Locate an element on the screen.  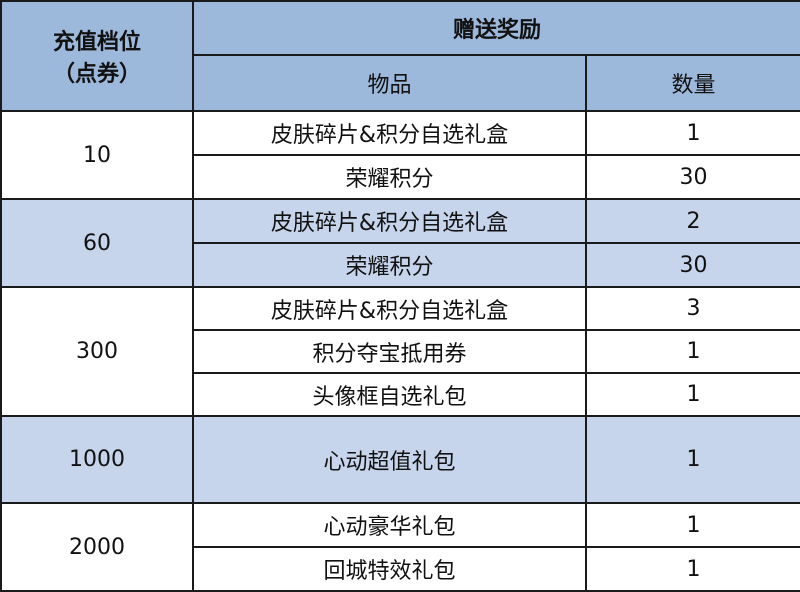
tier-column-header: 充值档位 （点券） is located at coordinates (97, 56).